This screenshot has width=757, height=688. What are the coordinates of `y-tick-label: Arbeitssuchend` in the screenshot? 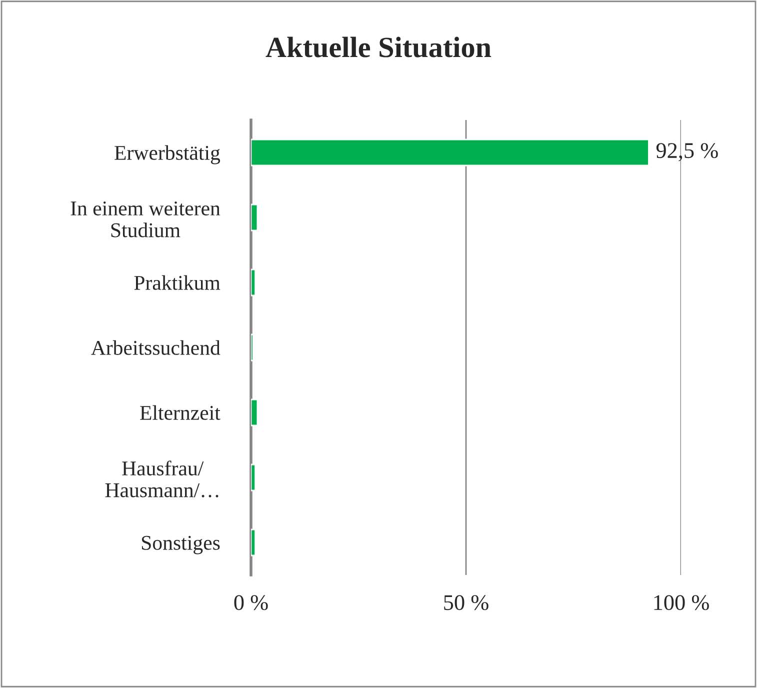 It's located at (155, 347).